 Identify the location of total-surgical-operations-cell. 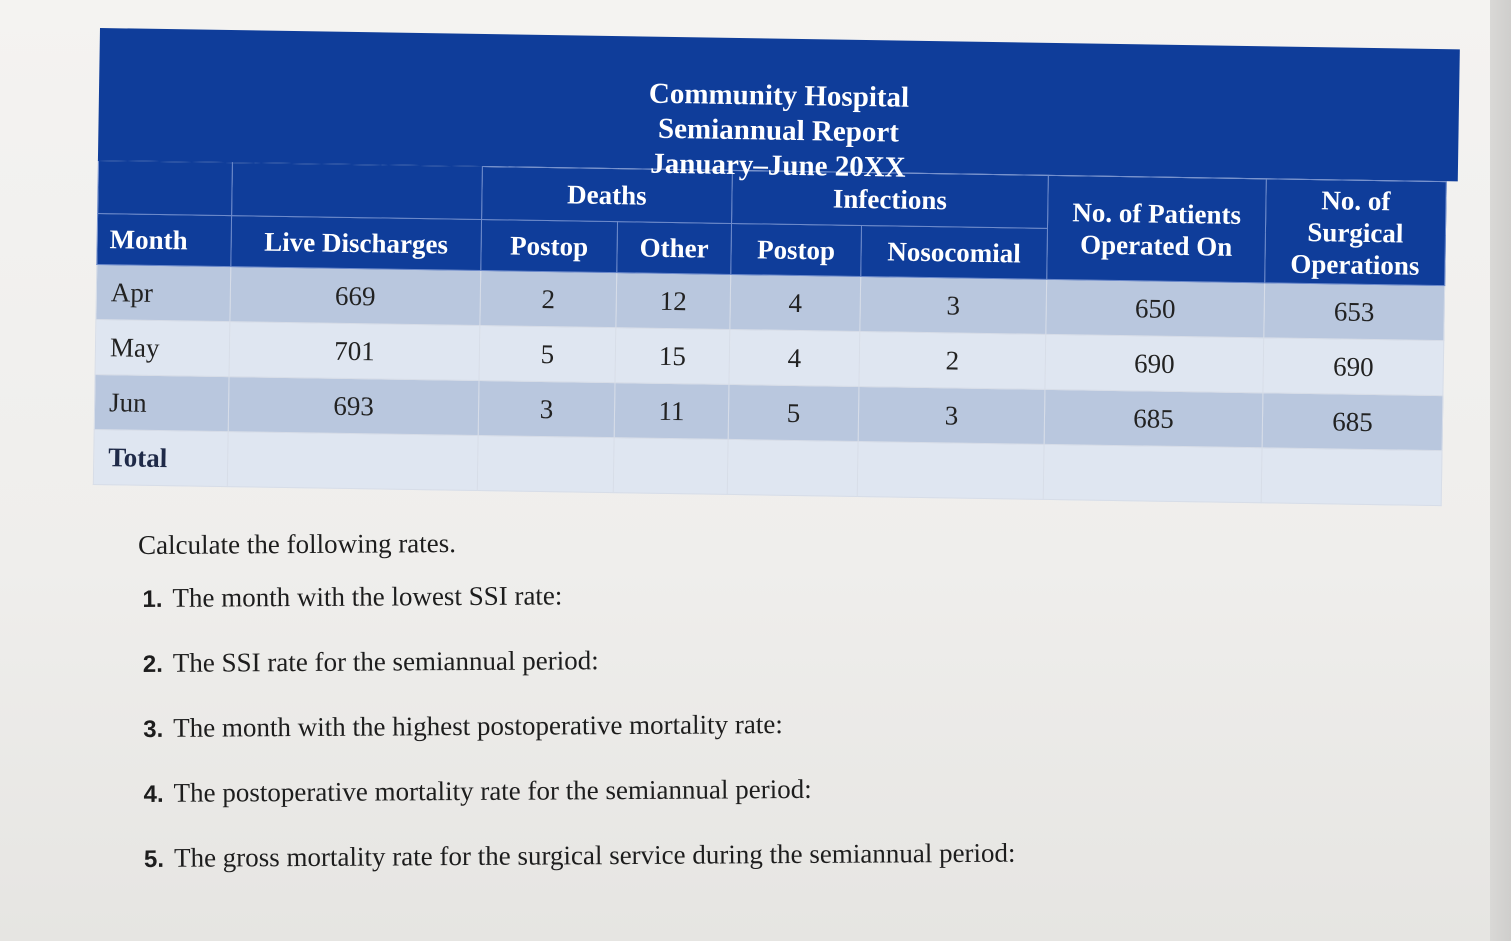
(1352, 476).